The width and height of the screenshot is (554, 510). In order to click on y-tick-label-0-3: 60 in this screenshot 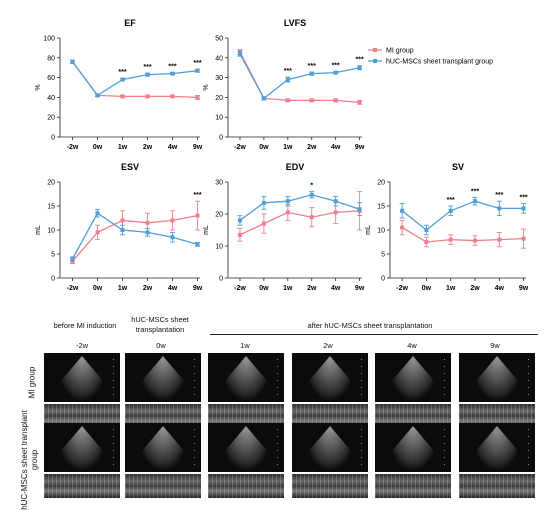, I will do `click(51, 78)`.